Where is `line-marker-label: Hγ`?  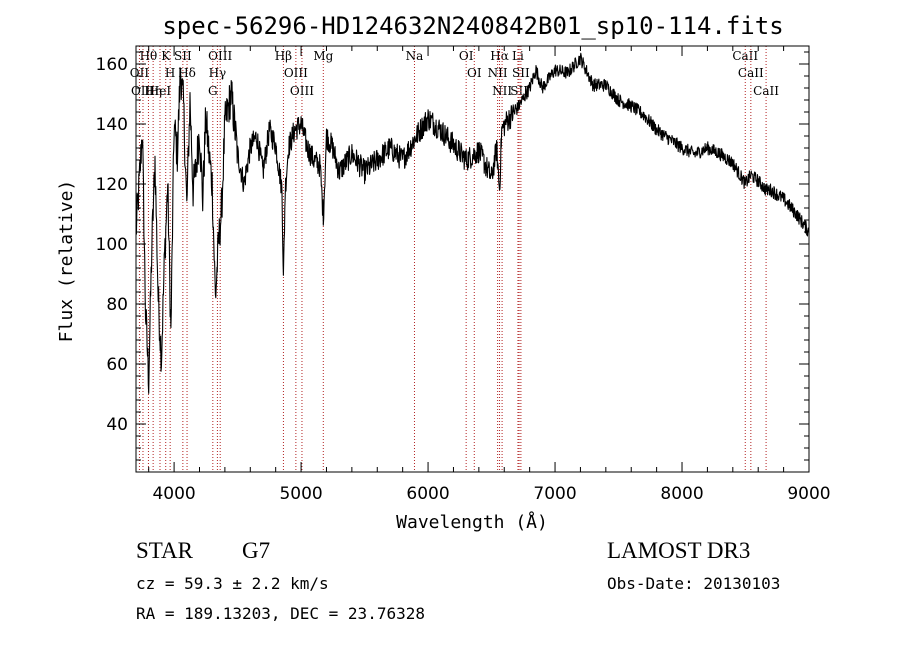 line-marker-label: Hγ is located at coordinates (218, 73).